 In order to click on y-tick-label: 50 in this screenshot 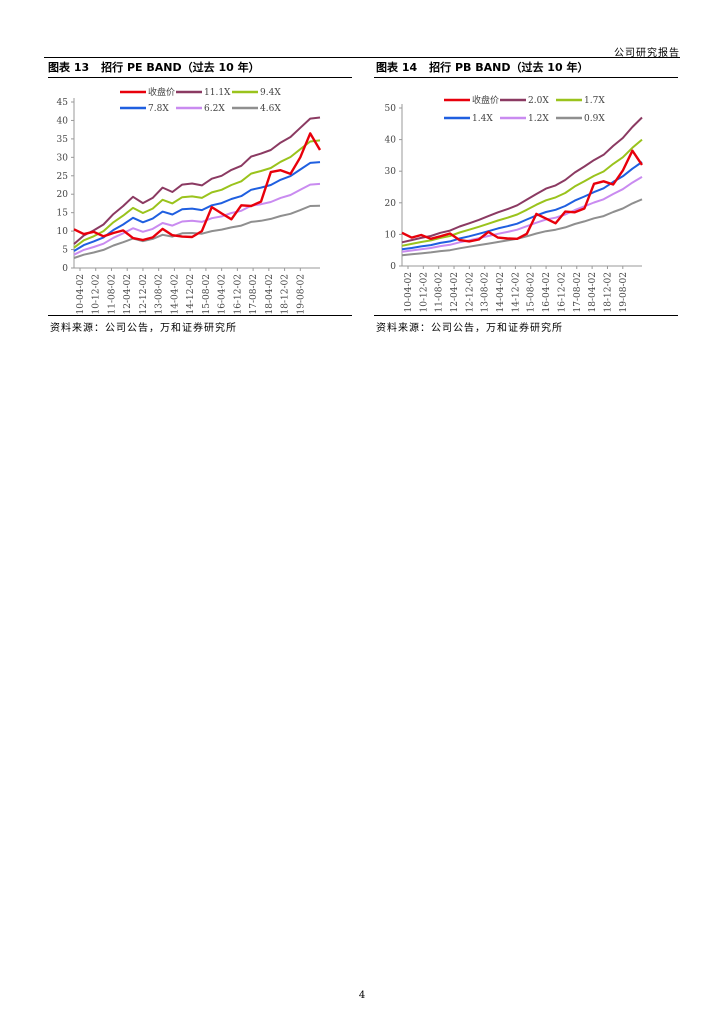, I will do `click(391, 109)`.